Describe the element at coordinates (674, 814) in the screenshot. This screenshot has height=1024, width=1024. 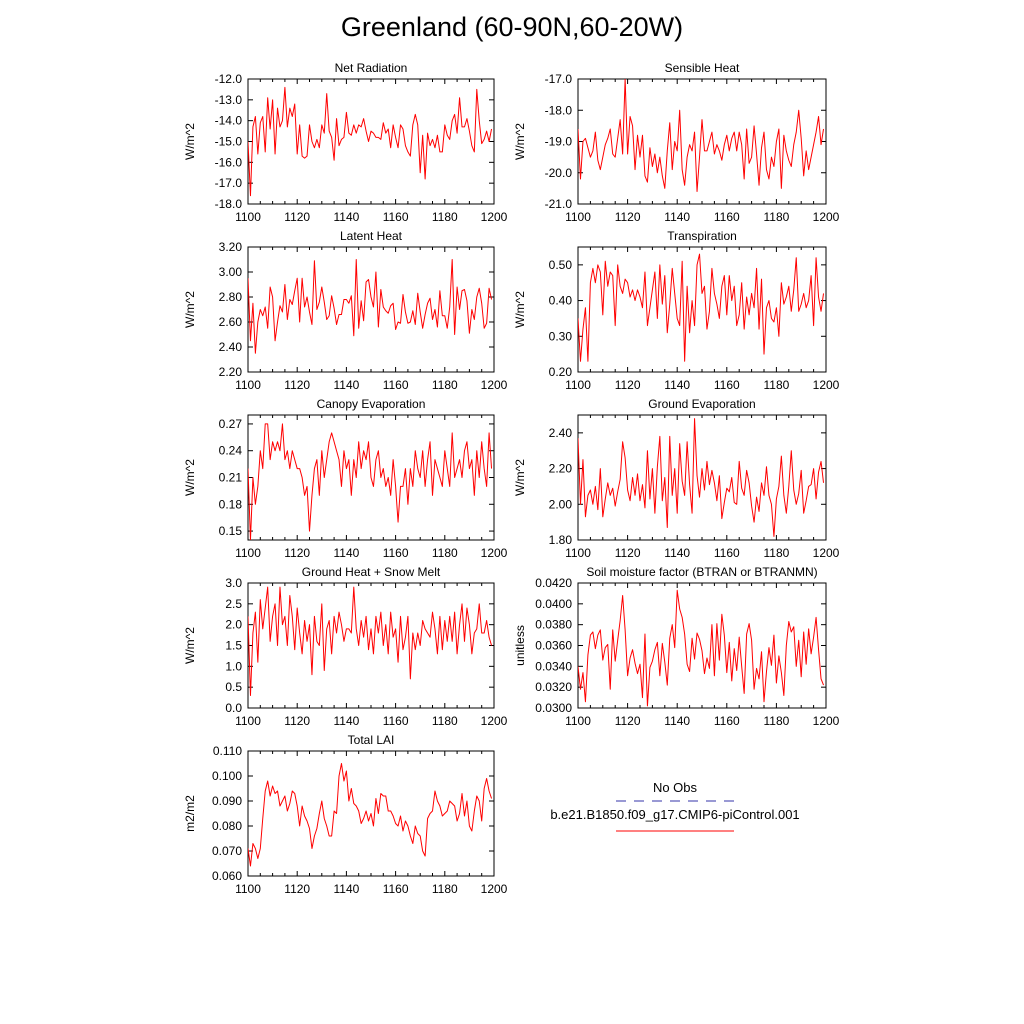
I see `legend-case-label: b.e21.B1850.f09_g17.CMIP6-piControl.001` at that location.